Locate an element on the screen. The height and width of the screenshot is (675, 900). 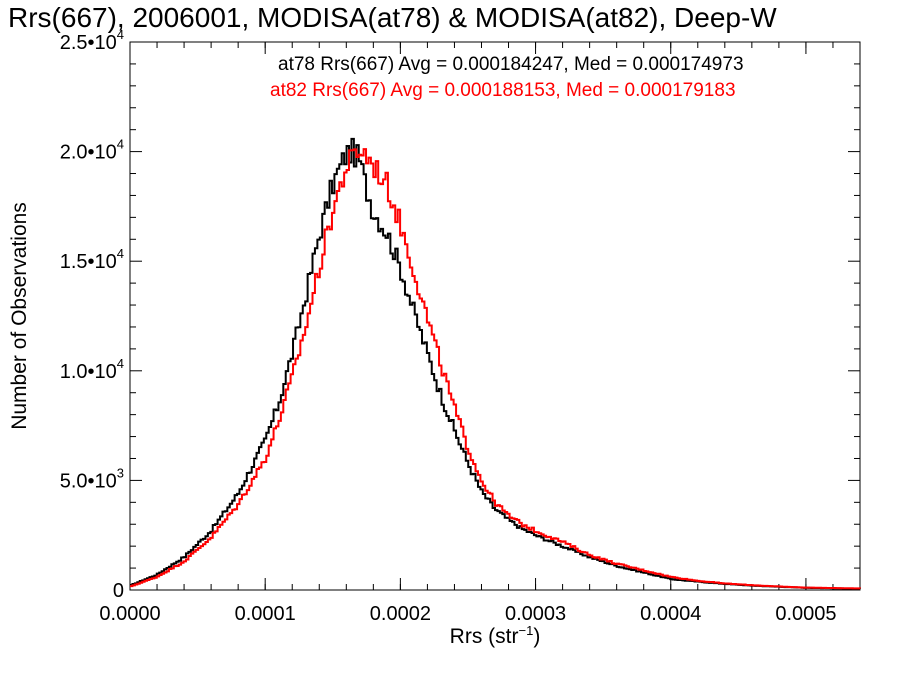
y-tick-label: 2.0•104 is located at coordinates (92, 150).